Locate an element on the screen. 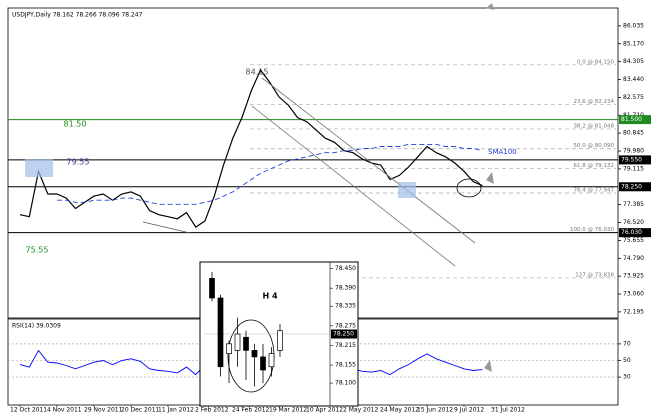  x-tick-label: 9 Jul 2012 is located at coordinates (469, 410).